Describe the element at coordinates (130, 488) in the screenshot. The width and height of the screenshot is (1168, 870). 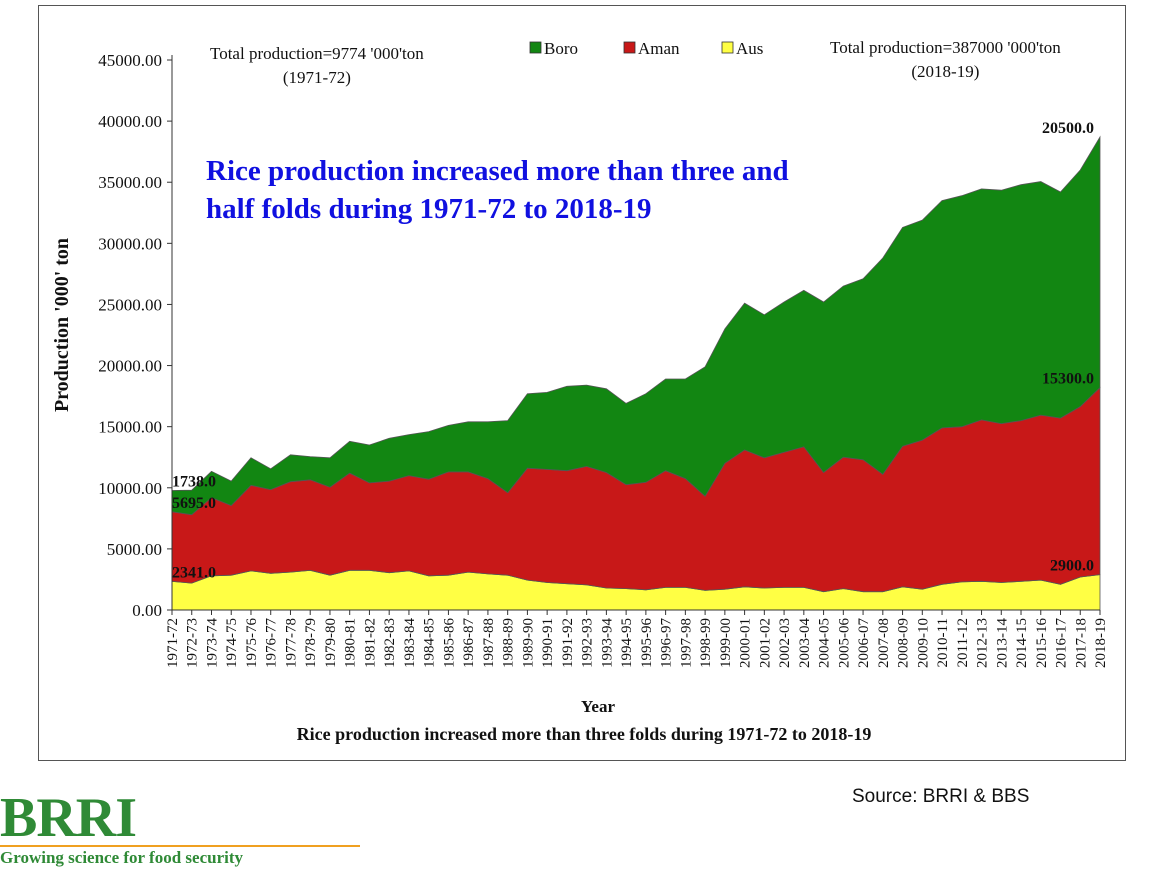
I see `y-tick-label: 10000.00` at that location.